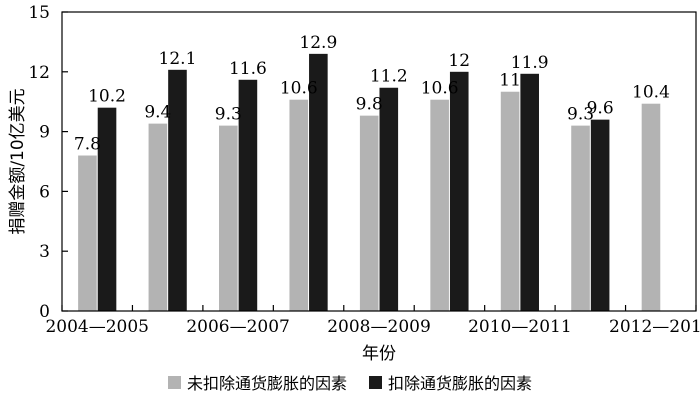  Describe the element at coordinates (459, 61) in the screenshot. I see `data-label-series-2-cat-6: 12` at that location.